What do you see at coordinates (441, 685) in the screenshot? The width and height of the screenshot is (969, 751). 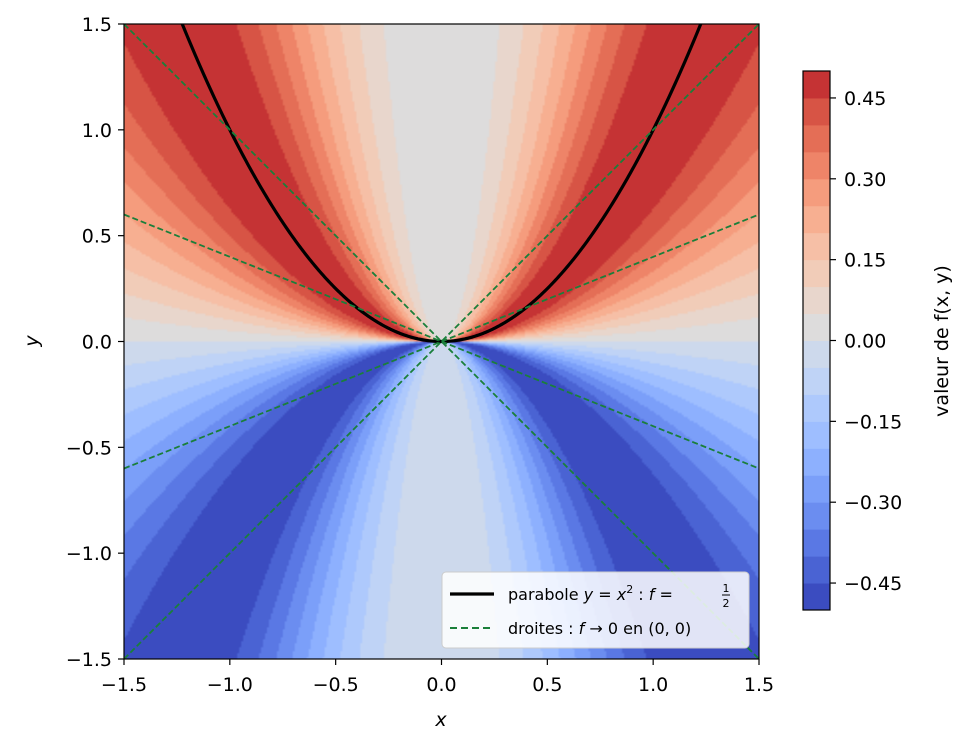 I see `x-tick-label: 0.0` at bounding box center [441, 685].